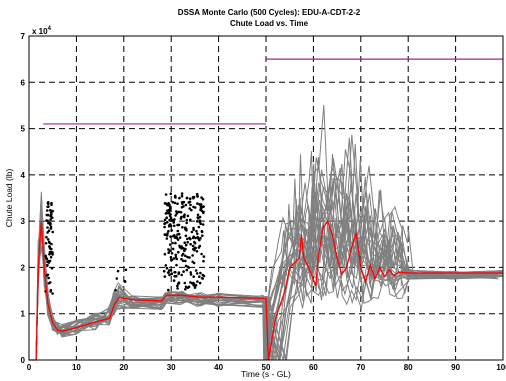 The width and height of the screenshot is (506, 381). I want to click on y-tick-labels: 0 1 2 3 4 5 6 7, so click(23, 198).